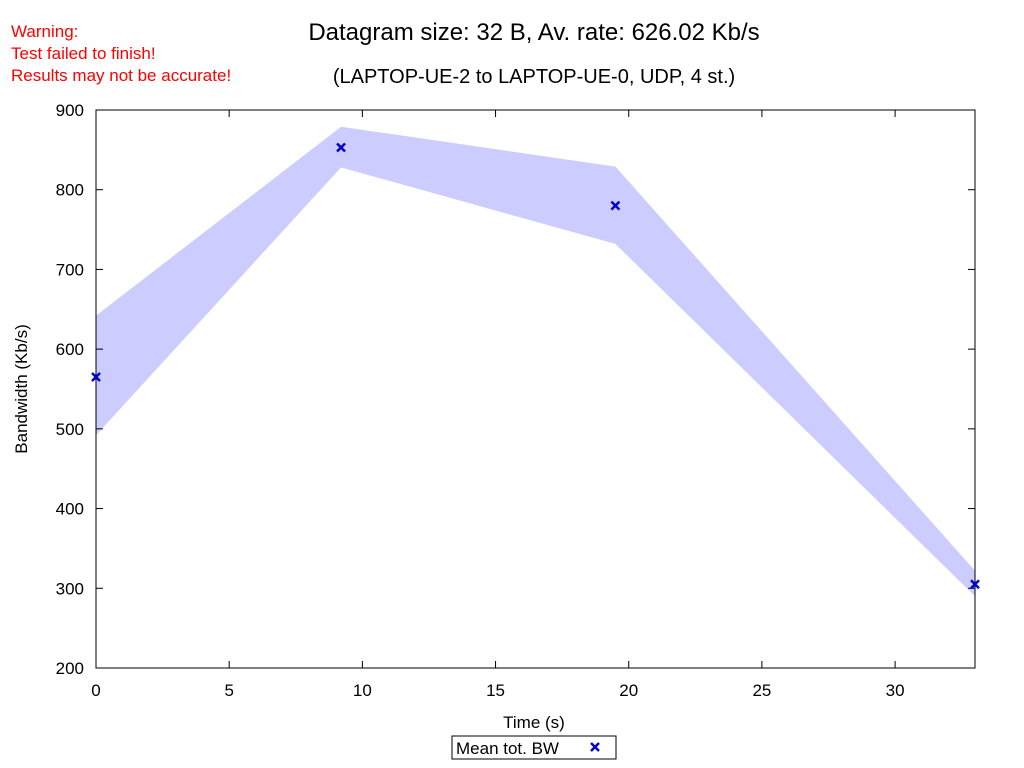 Image resolution: width=1024 pixels, height=768 pixels. Describe the element at coordinates (761, 690) in the screenshot. I see `x-tick-label: 25` at that location.